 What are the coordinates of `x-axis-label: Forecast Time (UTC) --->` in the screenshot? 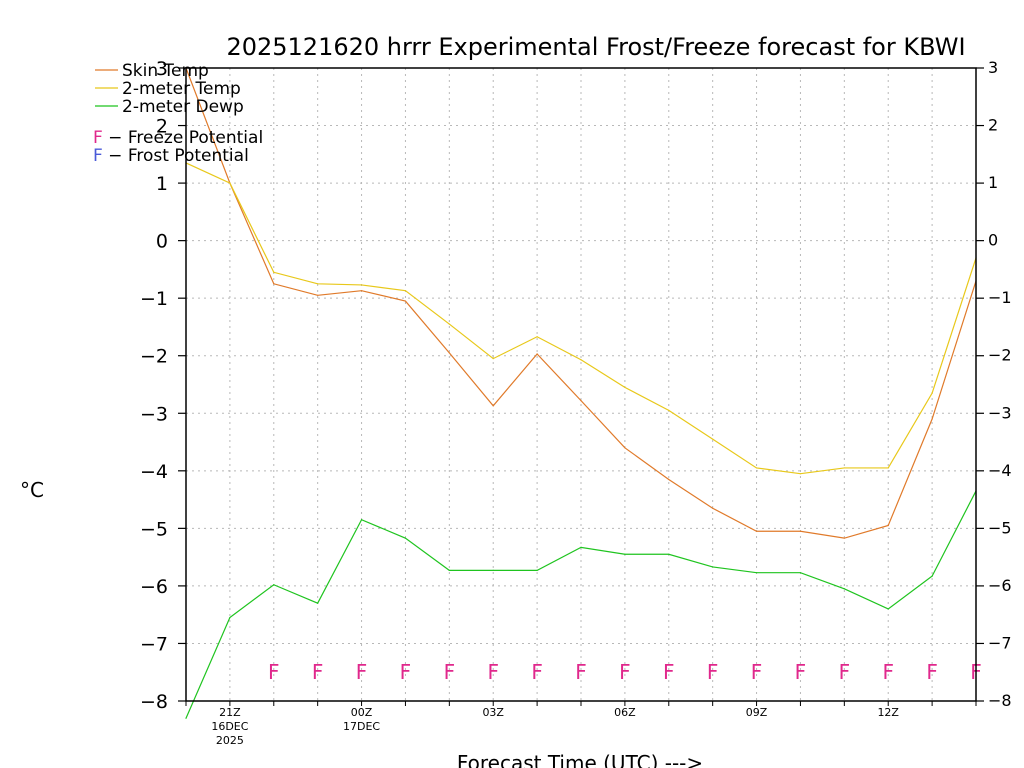 It's located at (580, 759).